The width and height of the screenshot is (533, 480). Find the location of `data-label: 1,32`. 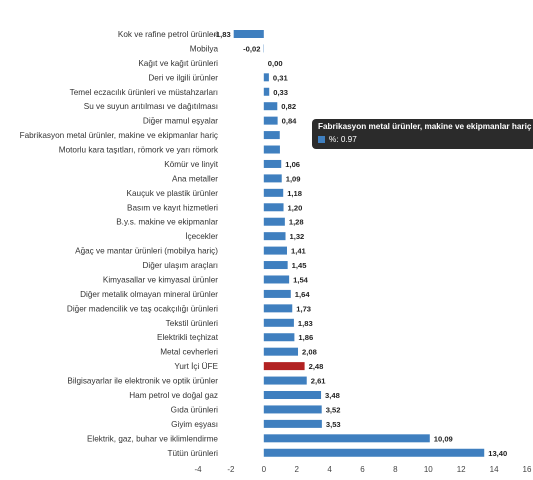

data-label: 1,32 is located at coordinates (297, 236).